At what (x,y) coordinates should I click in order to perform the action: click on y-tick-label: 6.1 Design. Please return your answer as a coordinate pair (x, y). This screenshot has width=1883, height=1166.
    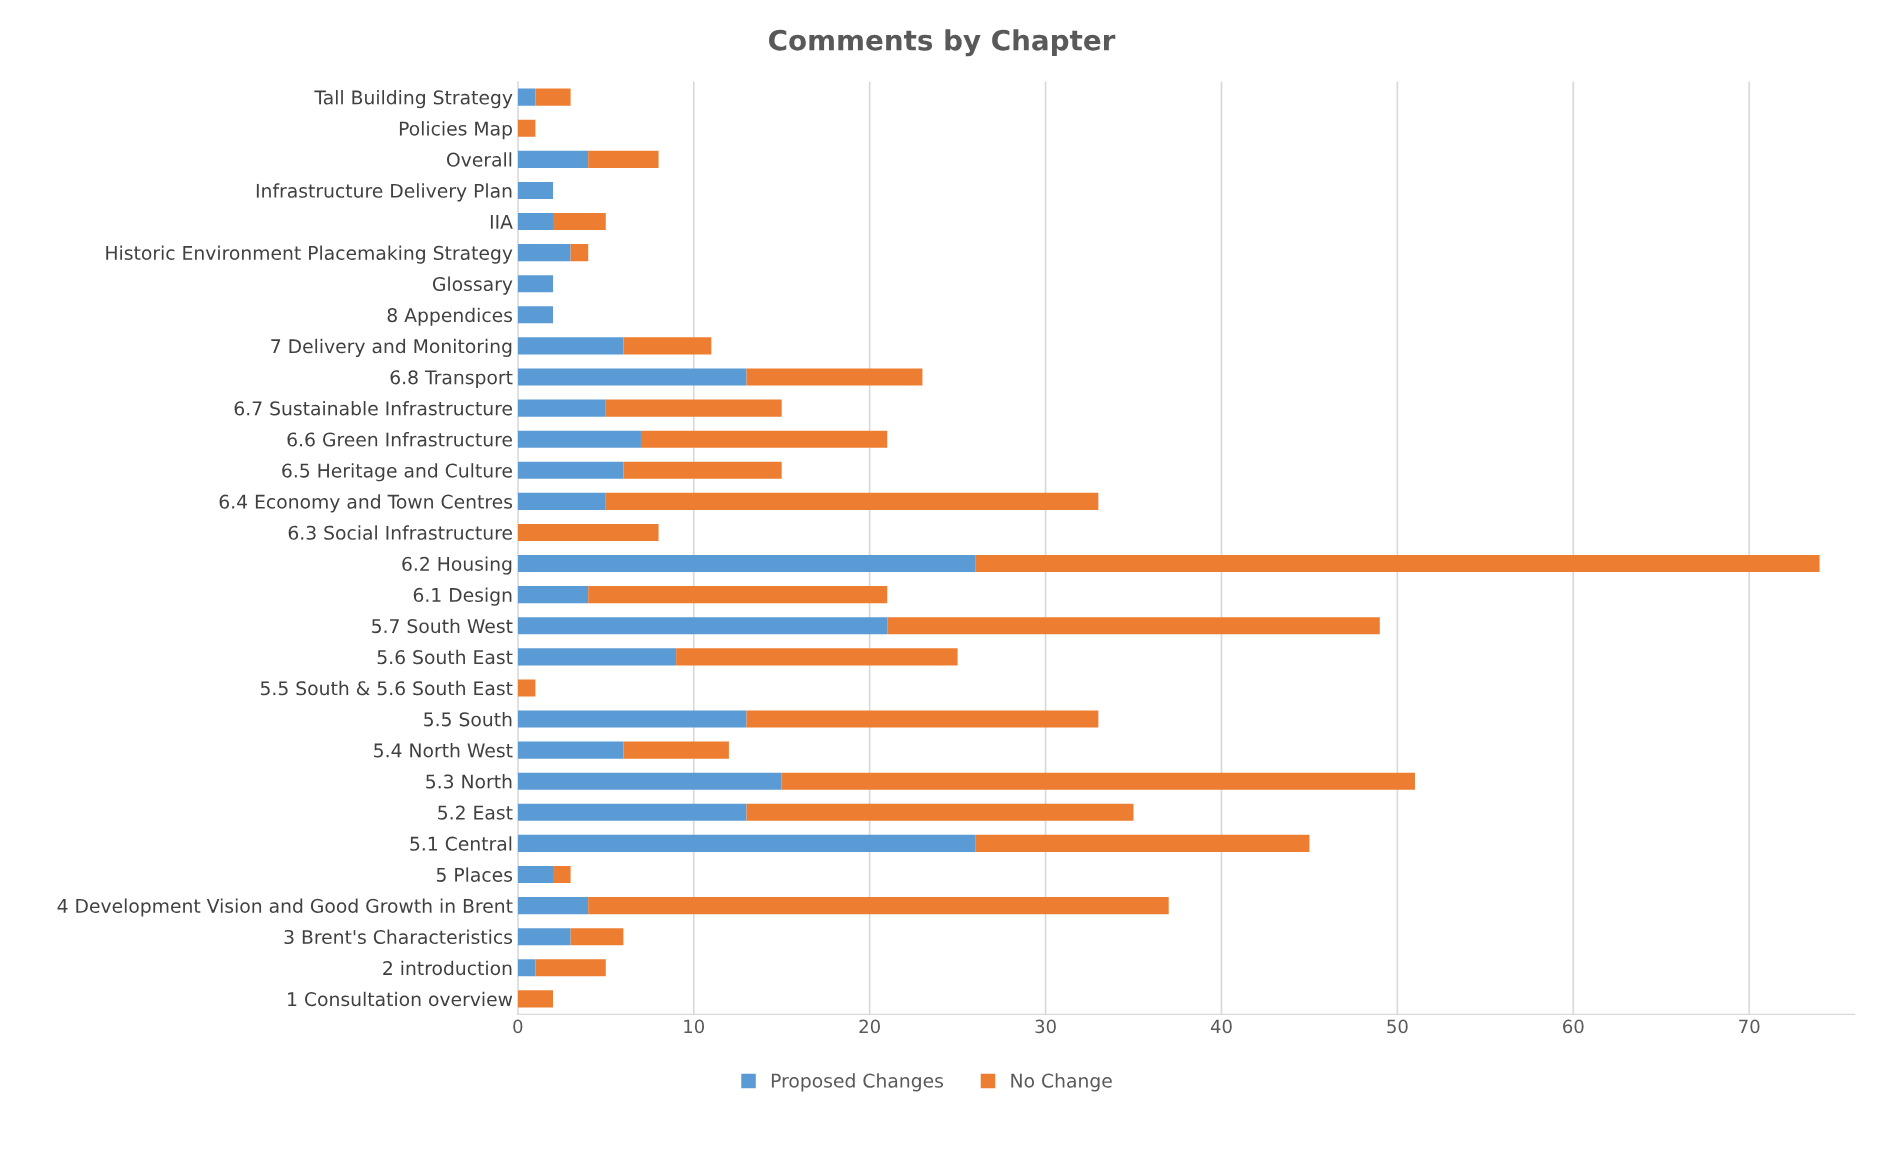
    Looking at the image, I should click on (462, 596).